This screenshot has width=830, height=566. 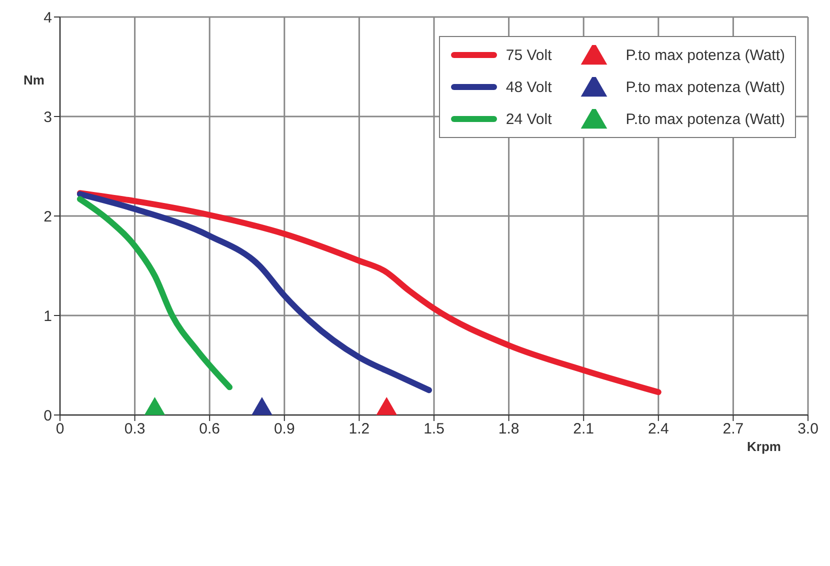 I want to click on x-tick-label: 1.5, so click(x=434, y=429).